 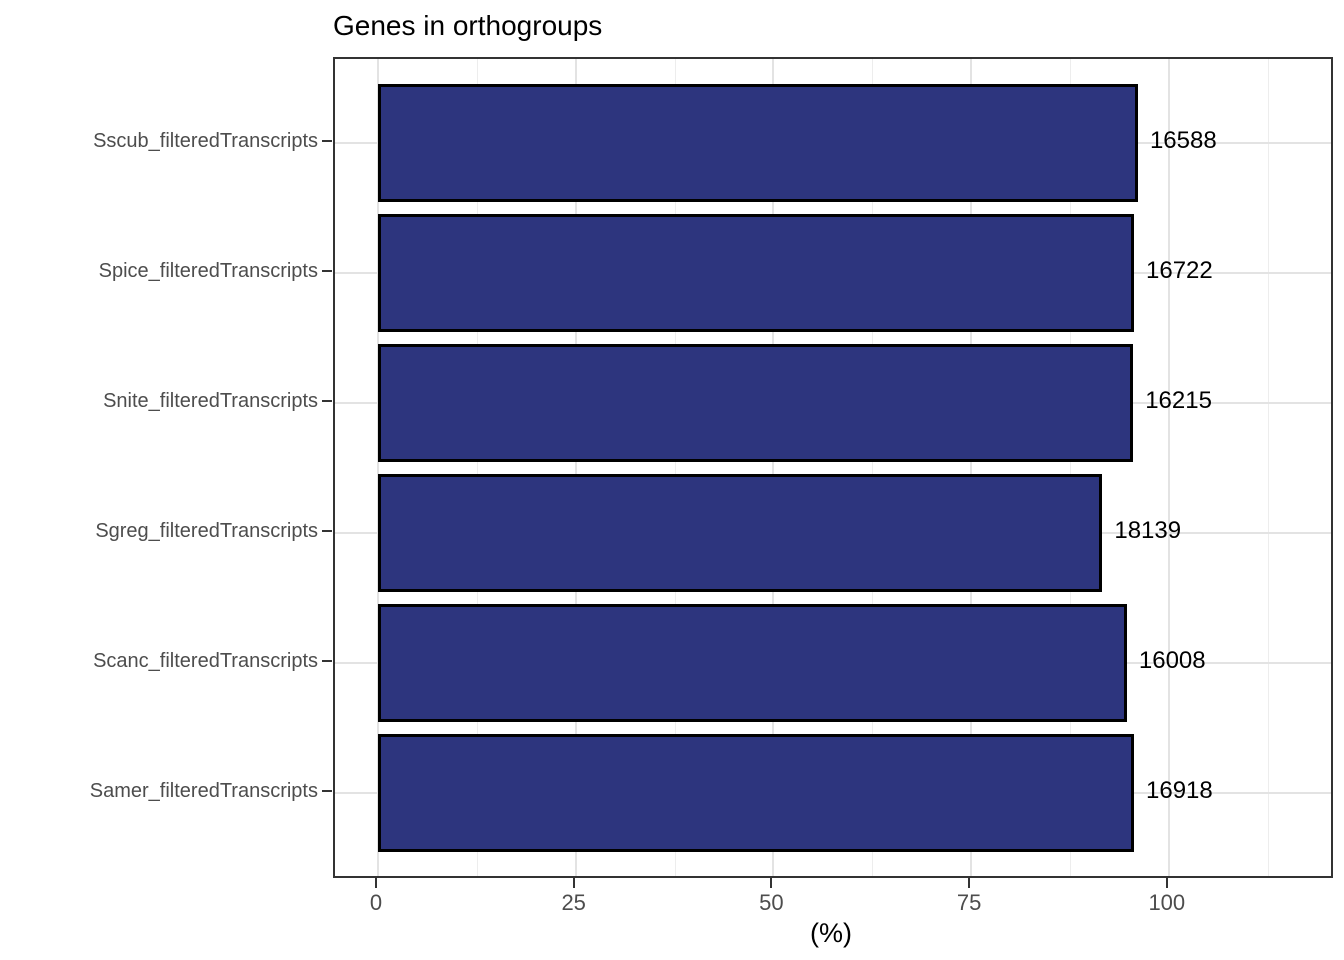 What do you see at coordinates (1179, 270) in the screenshot?
I see `bar-value-label: 16722` at bounding box center [1179, 270].